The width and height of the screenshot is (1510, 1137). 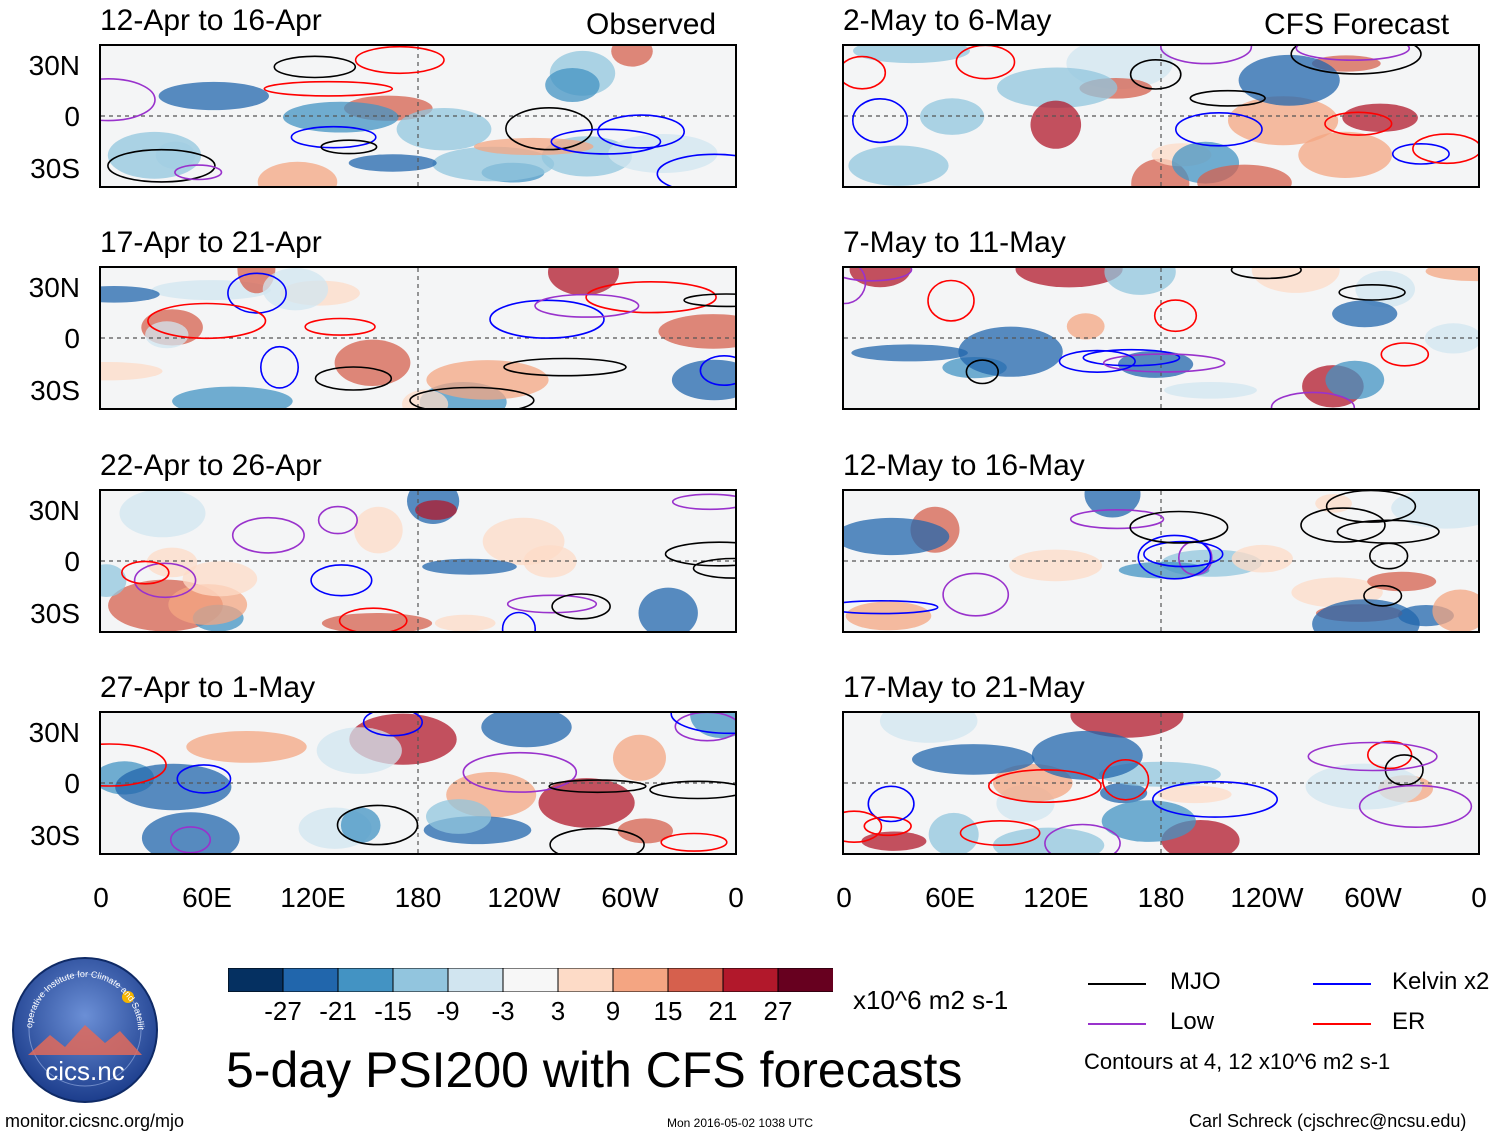 What do you see at coordinates (668, 1011) in the screenshot?
I see `colorbar-tick-label: 15` at bounding box center [668, 1011].